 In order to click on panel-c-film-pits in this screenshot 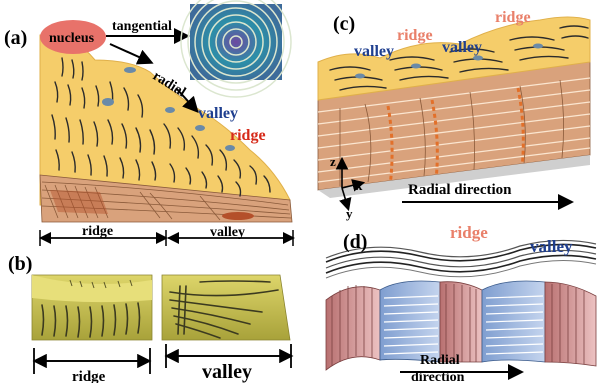, I will do `click(449, 61)`.